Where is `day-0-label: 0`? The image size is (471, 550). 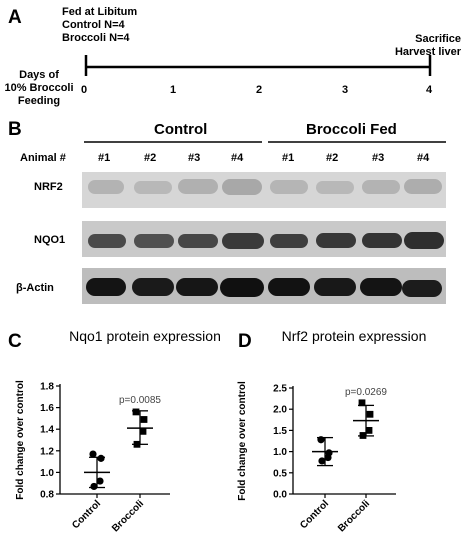
day-0-label: 0 is located at coordinates (84, 90).